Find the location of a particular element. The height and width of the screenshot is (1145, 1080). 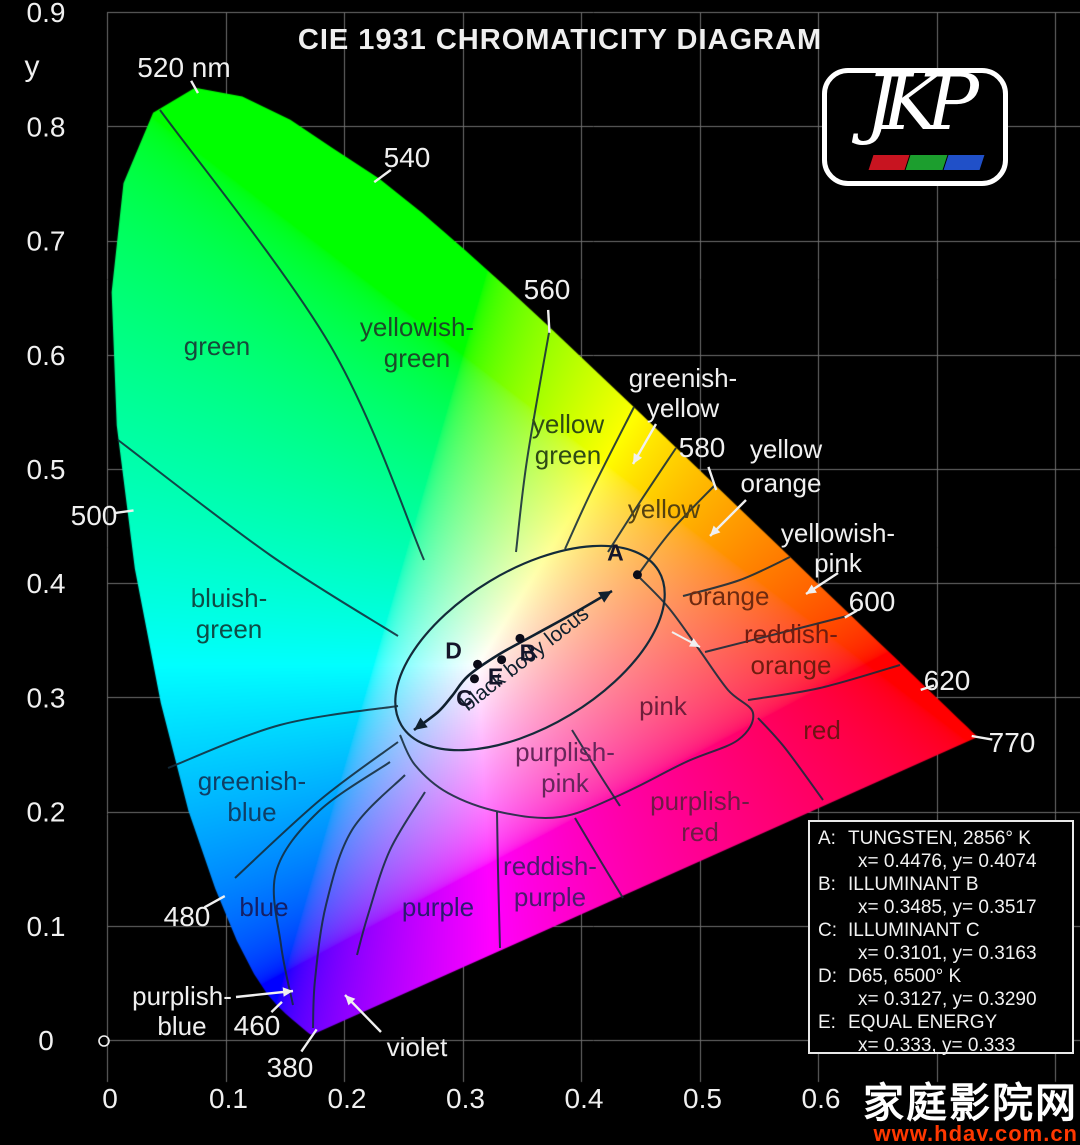

legend-entry-name: D65, 6500° K is located at coordinates (905, 976).